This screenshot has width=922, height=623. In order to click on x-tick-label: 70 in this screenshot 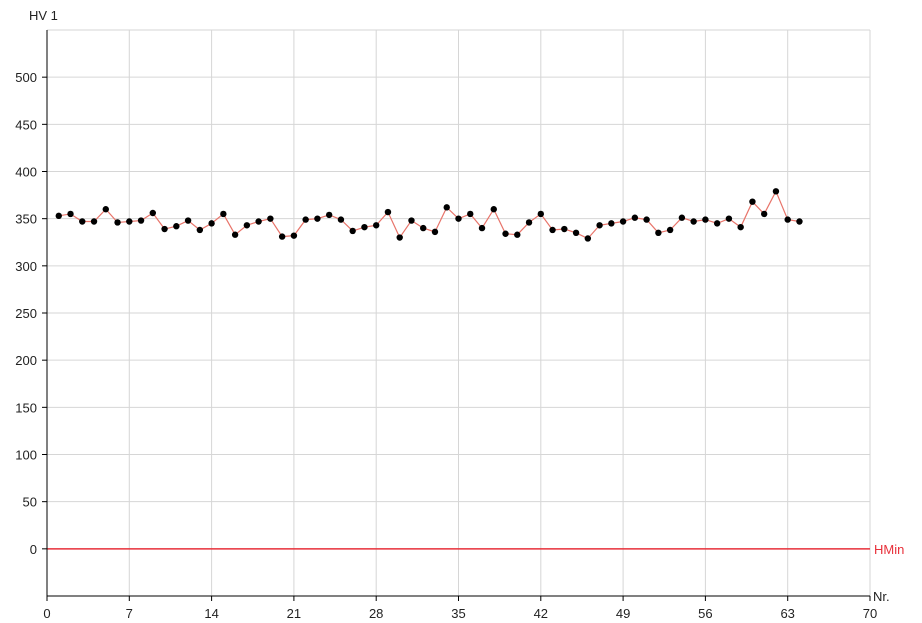, I will do `click(870, 613)`.